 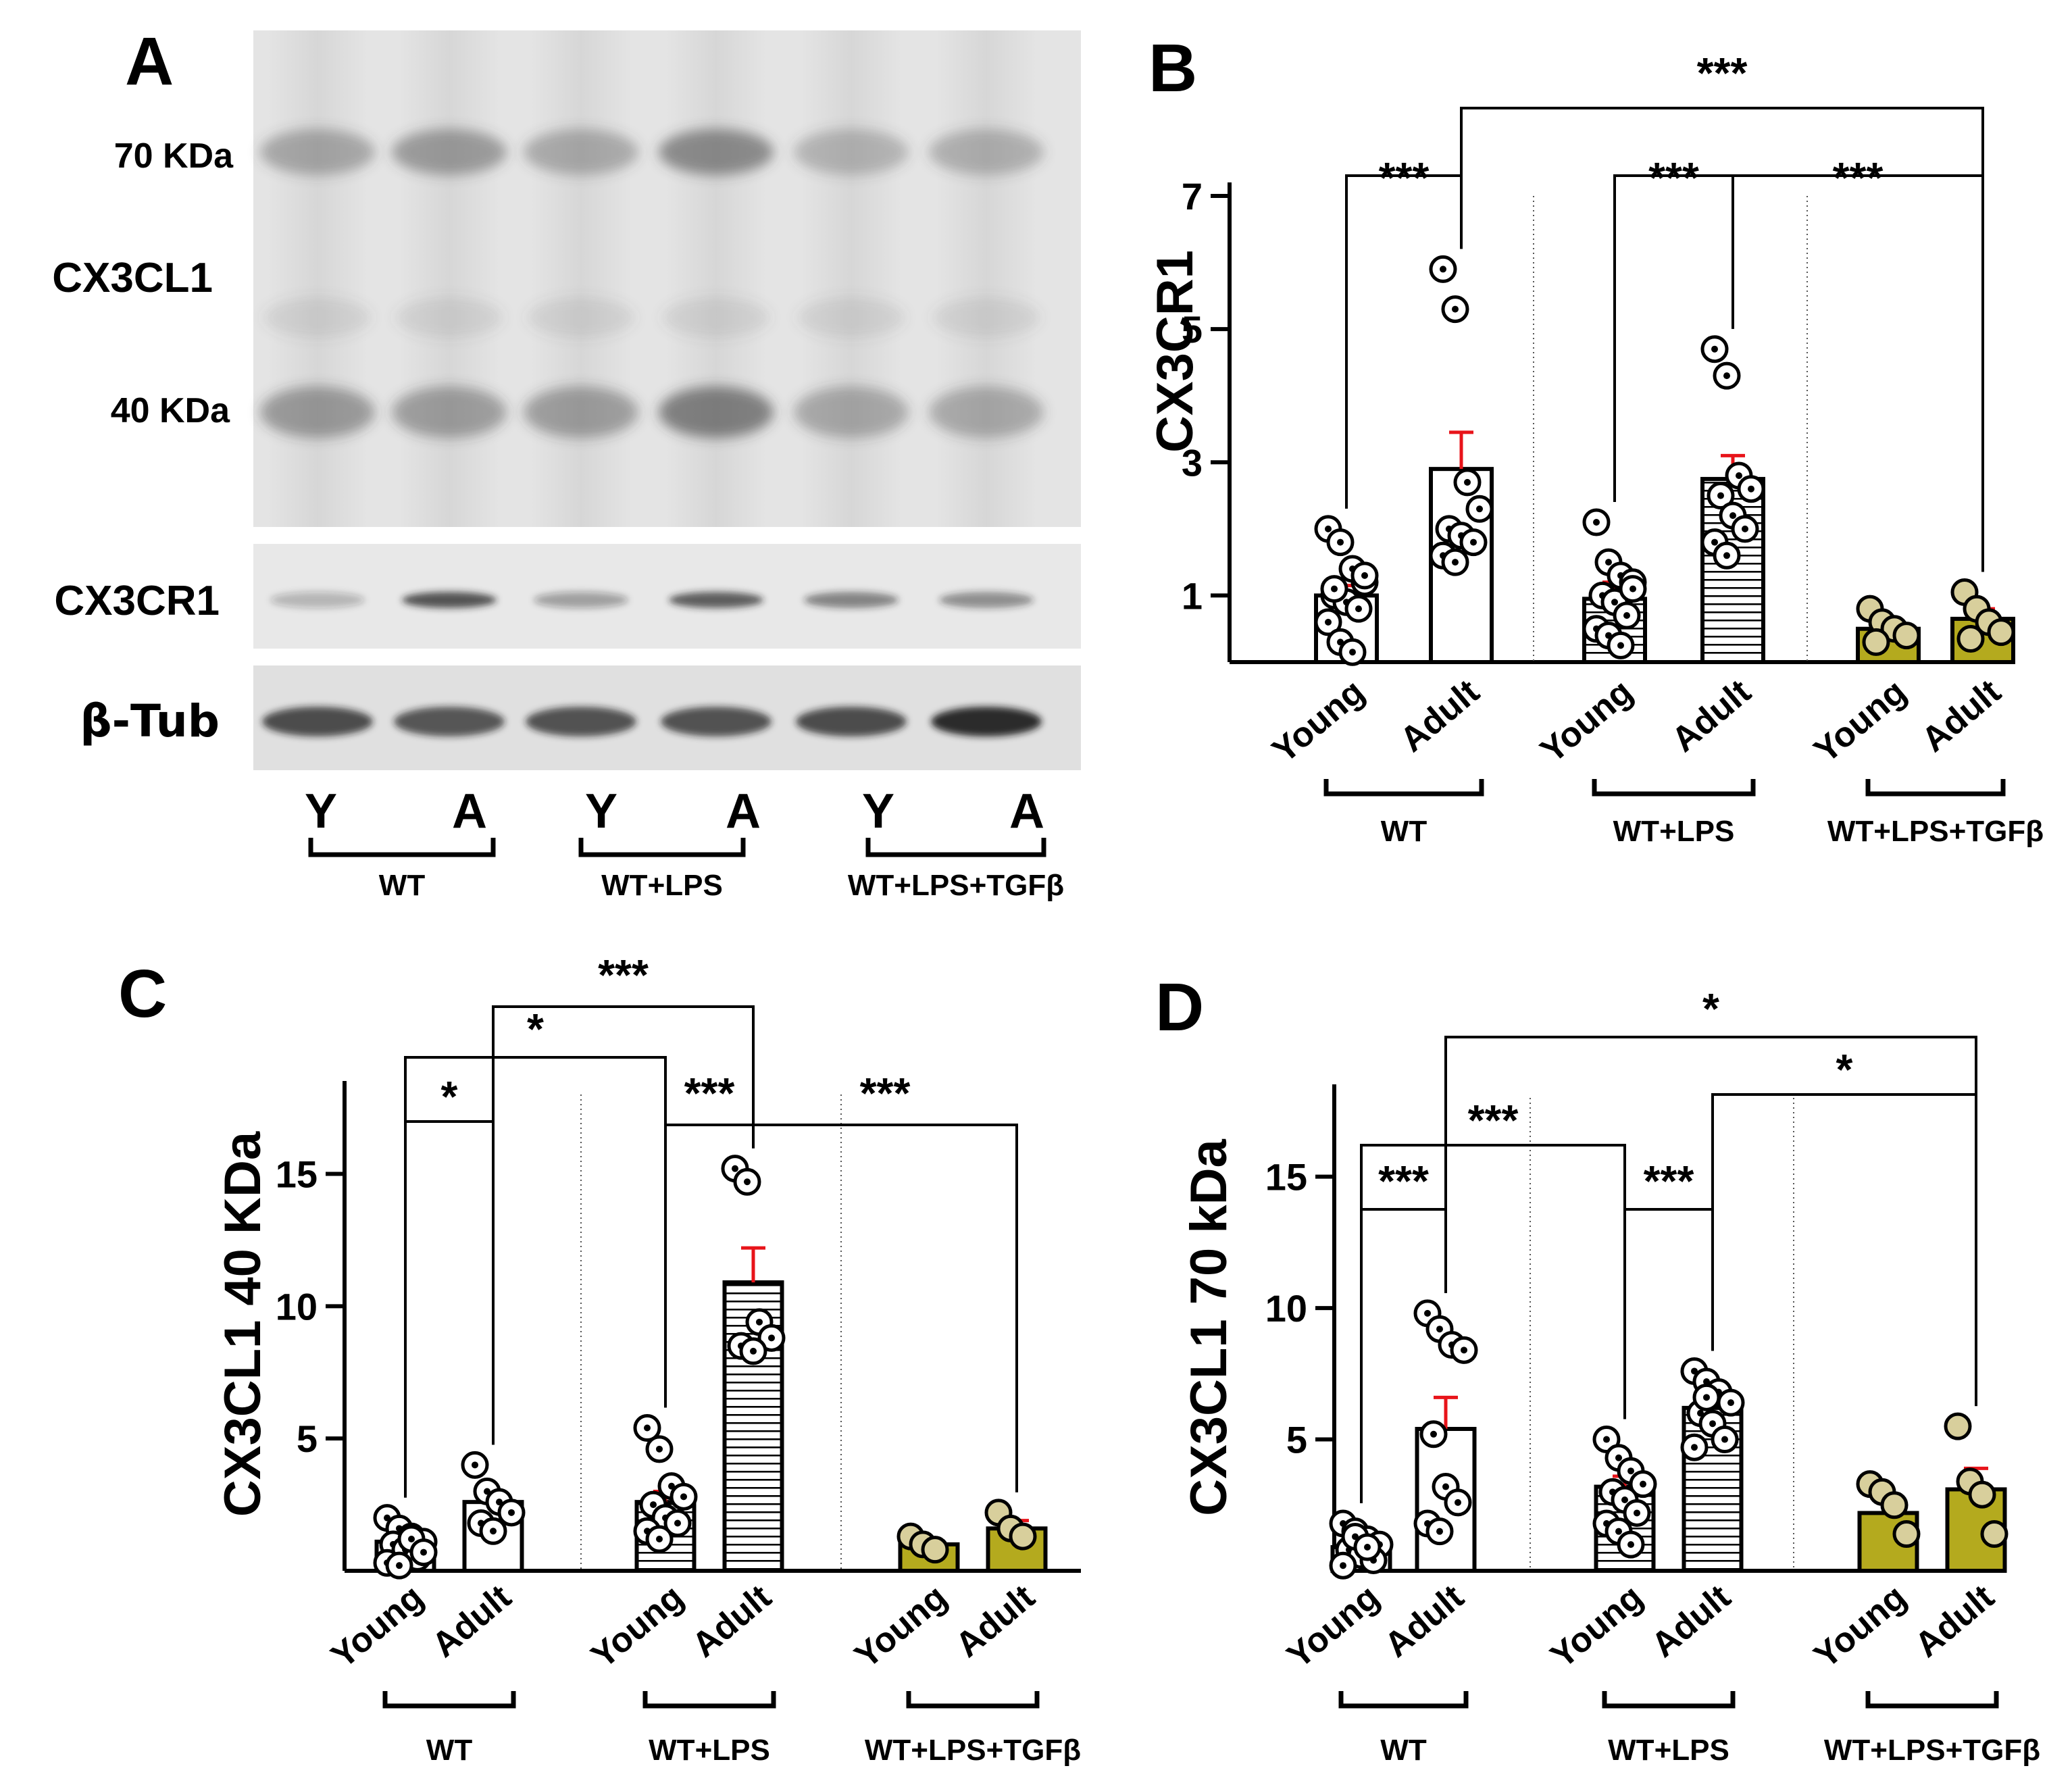 I want to click on lane-label: A, so click(x=469, y=811).